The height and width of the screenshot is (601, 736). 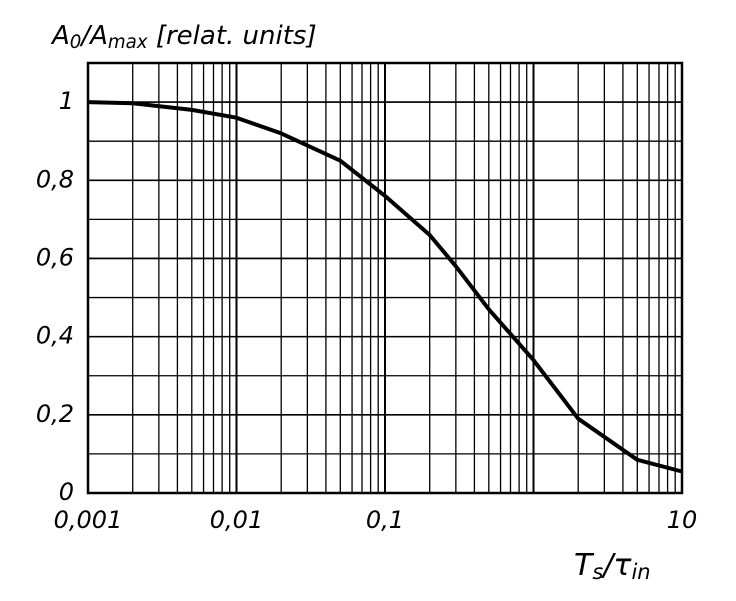 I want to click on x-label: Ts/τin, so click(x=612, y=566).